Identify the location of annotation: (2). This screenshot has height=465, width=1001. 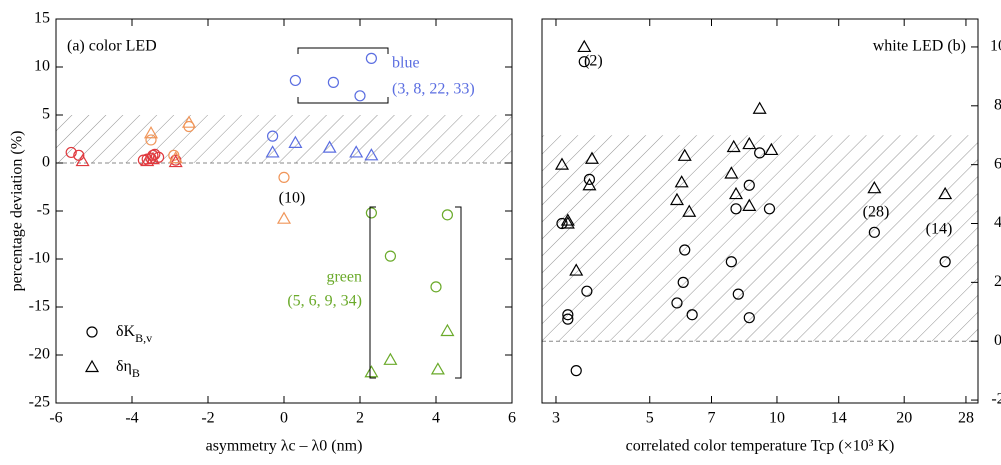
(593, 61).